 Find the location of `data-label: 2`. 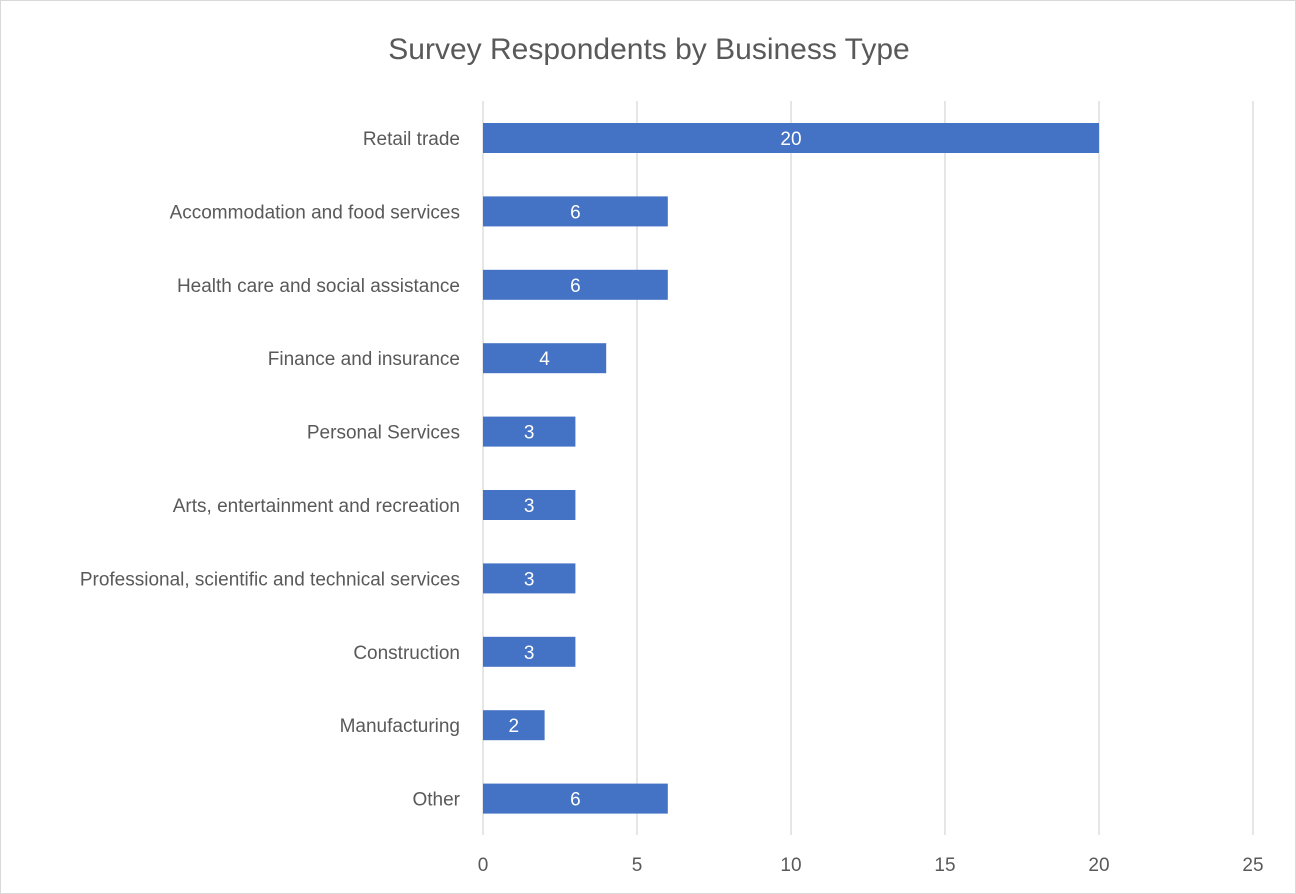

data-label: 2 is located at coordinates (514, 726).